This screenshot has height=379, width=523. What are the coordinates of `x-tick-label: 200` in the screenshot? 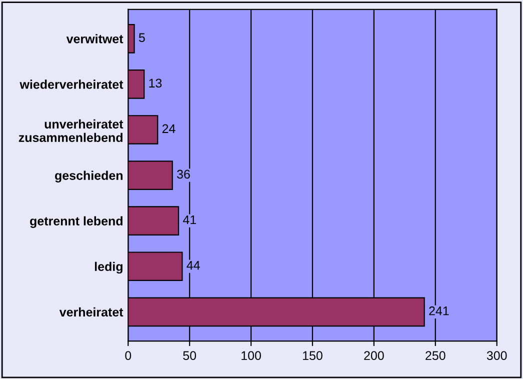 It's located at (374, 355).